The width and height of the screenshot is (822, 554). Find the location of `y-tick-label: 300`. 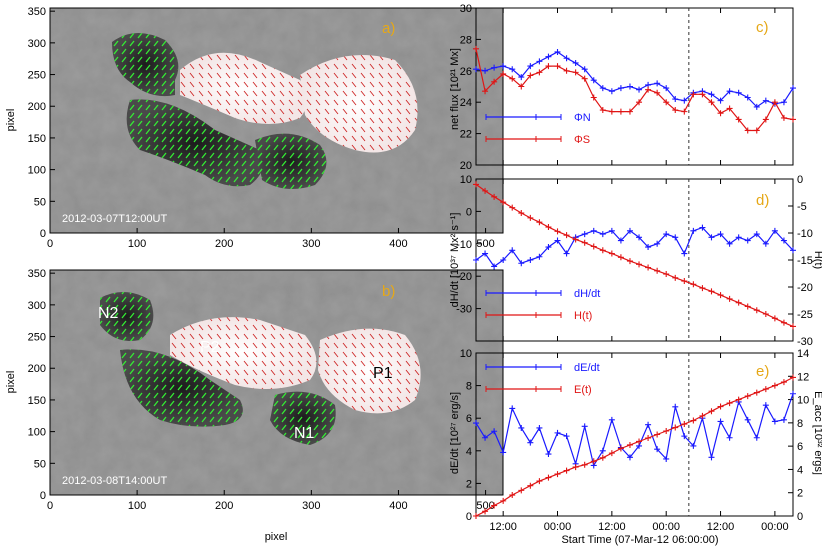

y-tick-label: 300 is located at coordinates (37, 306).